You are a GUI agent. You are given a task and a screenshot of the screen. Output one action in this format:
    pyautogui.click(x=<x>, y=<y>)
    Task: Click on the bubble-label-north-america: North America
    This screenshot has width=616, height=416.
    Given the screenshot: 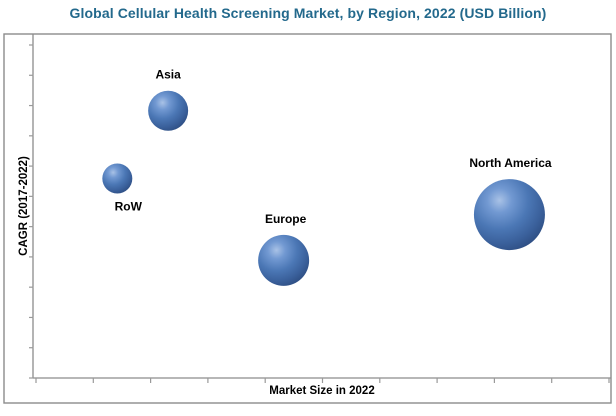 What is the action you would take?
    pyautogui.click(x=510, y=163)
    